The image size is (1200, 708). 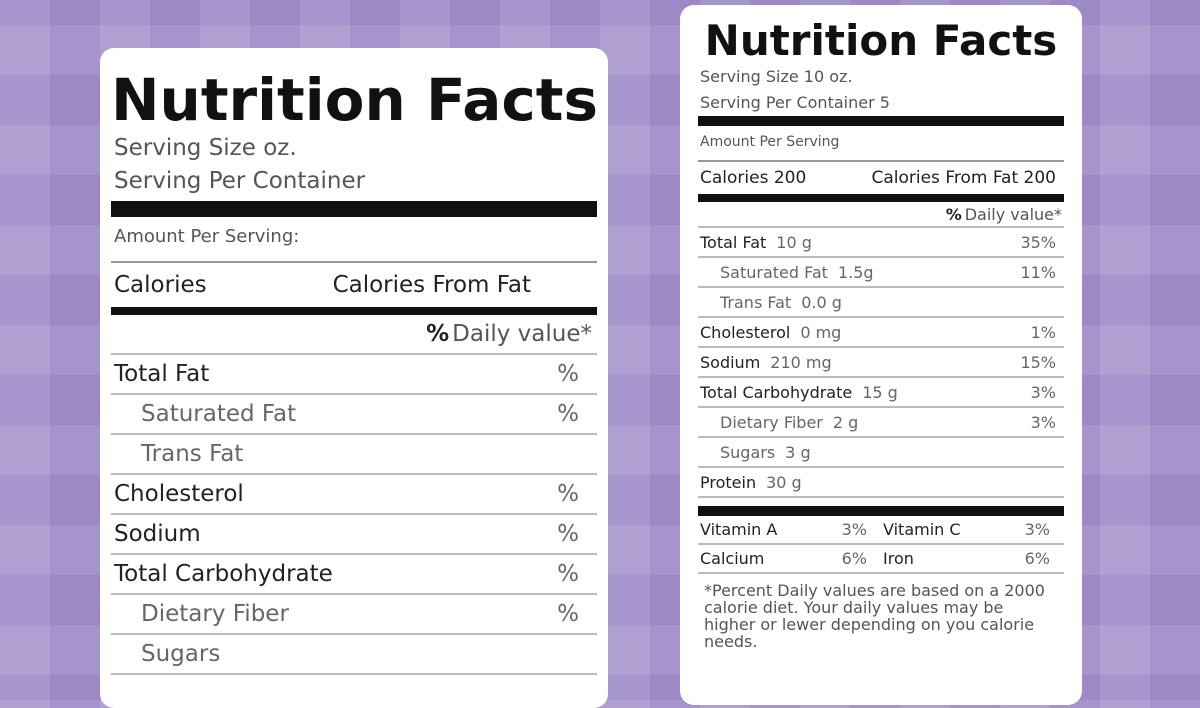 I want to click on nutrient-name: Protein, so click(x=728, y=482).